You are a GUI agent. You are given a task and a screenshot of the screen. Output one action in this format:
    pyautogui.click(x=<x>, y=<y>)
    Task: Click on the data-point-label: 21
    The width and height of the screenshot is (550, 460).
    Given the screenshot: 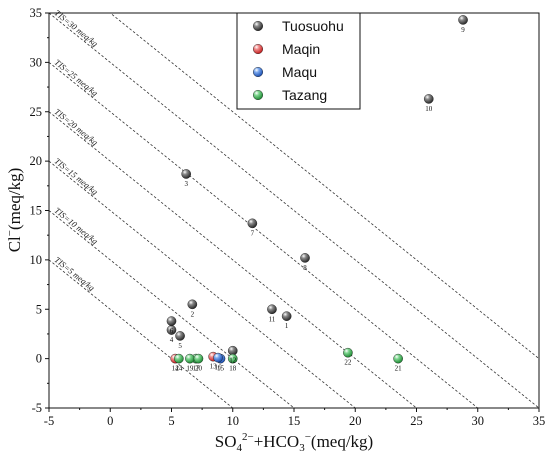 What is the action you would take?
    pyautogui.click(x=399, y=369)
    